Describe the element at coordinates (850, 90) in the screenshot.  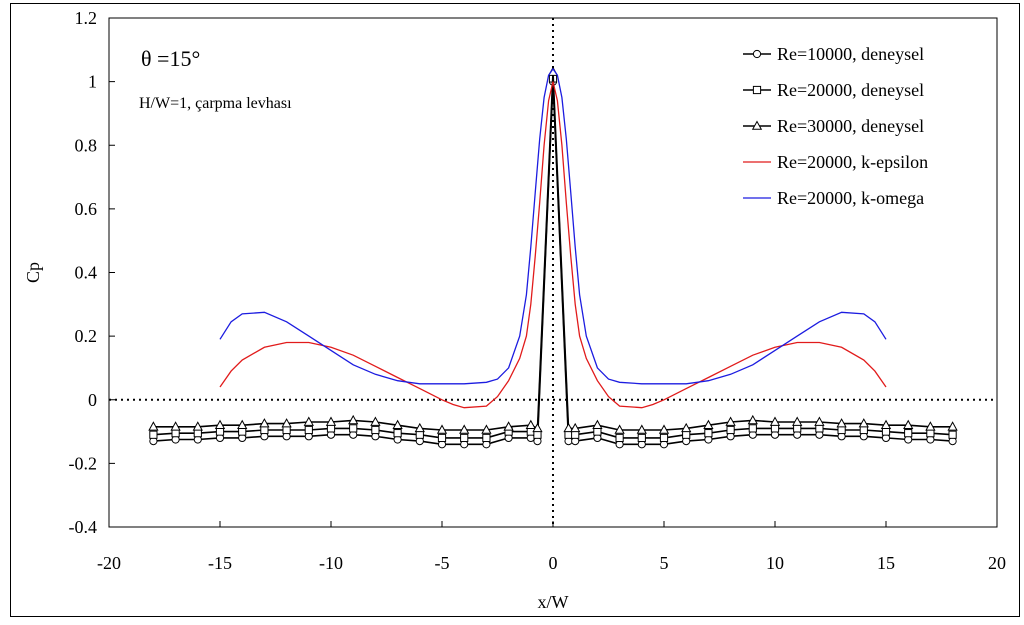
I see `legend-label-2: Re=20000, deneysel` at that location.